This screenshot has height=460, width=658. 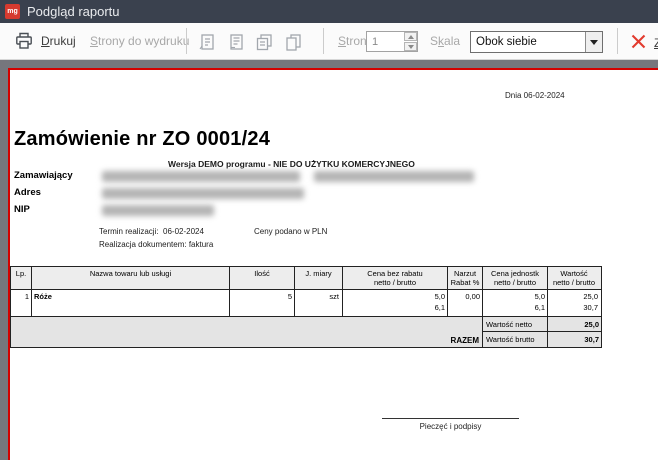 What do you see at coordinates (131, 278) in the screenshot?
I see `header-name: Nazwa towaru lub usługi` at bounding box center [131, 278].